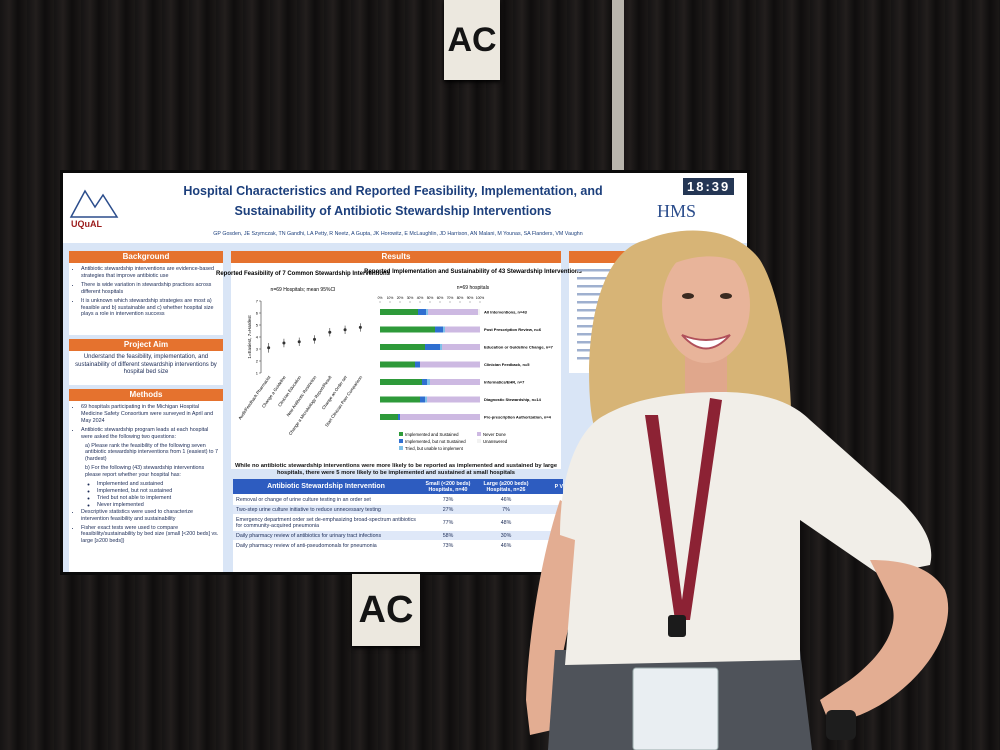 This screenshot has height=750, width=1000. I want to click on legend-label: Tried, but unable to implement, so click(434, 448).